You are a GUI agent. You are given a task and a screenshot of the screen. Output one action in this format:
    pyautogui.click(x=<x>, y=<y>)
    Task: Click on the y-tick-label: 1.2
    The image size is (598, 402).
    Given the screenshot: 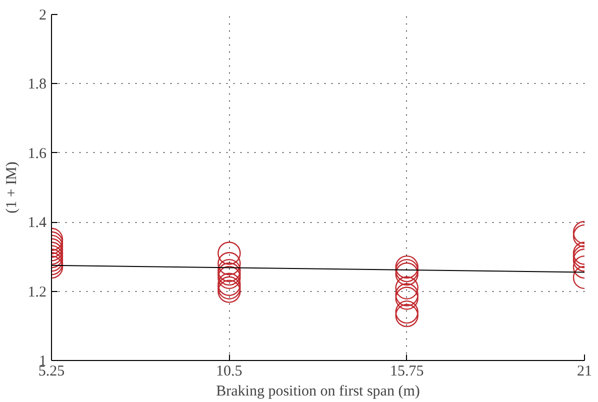 What is the action you would take?
    pyautogui.click(x=37, y=292)
    